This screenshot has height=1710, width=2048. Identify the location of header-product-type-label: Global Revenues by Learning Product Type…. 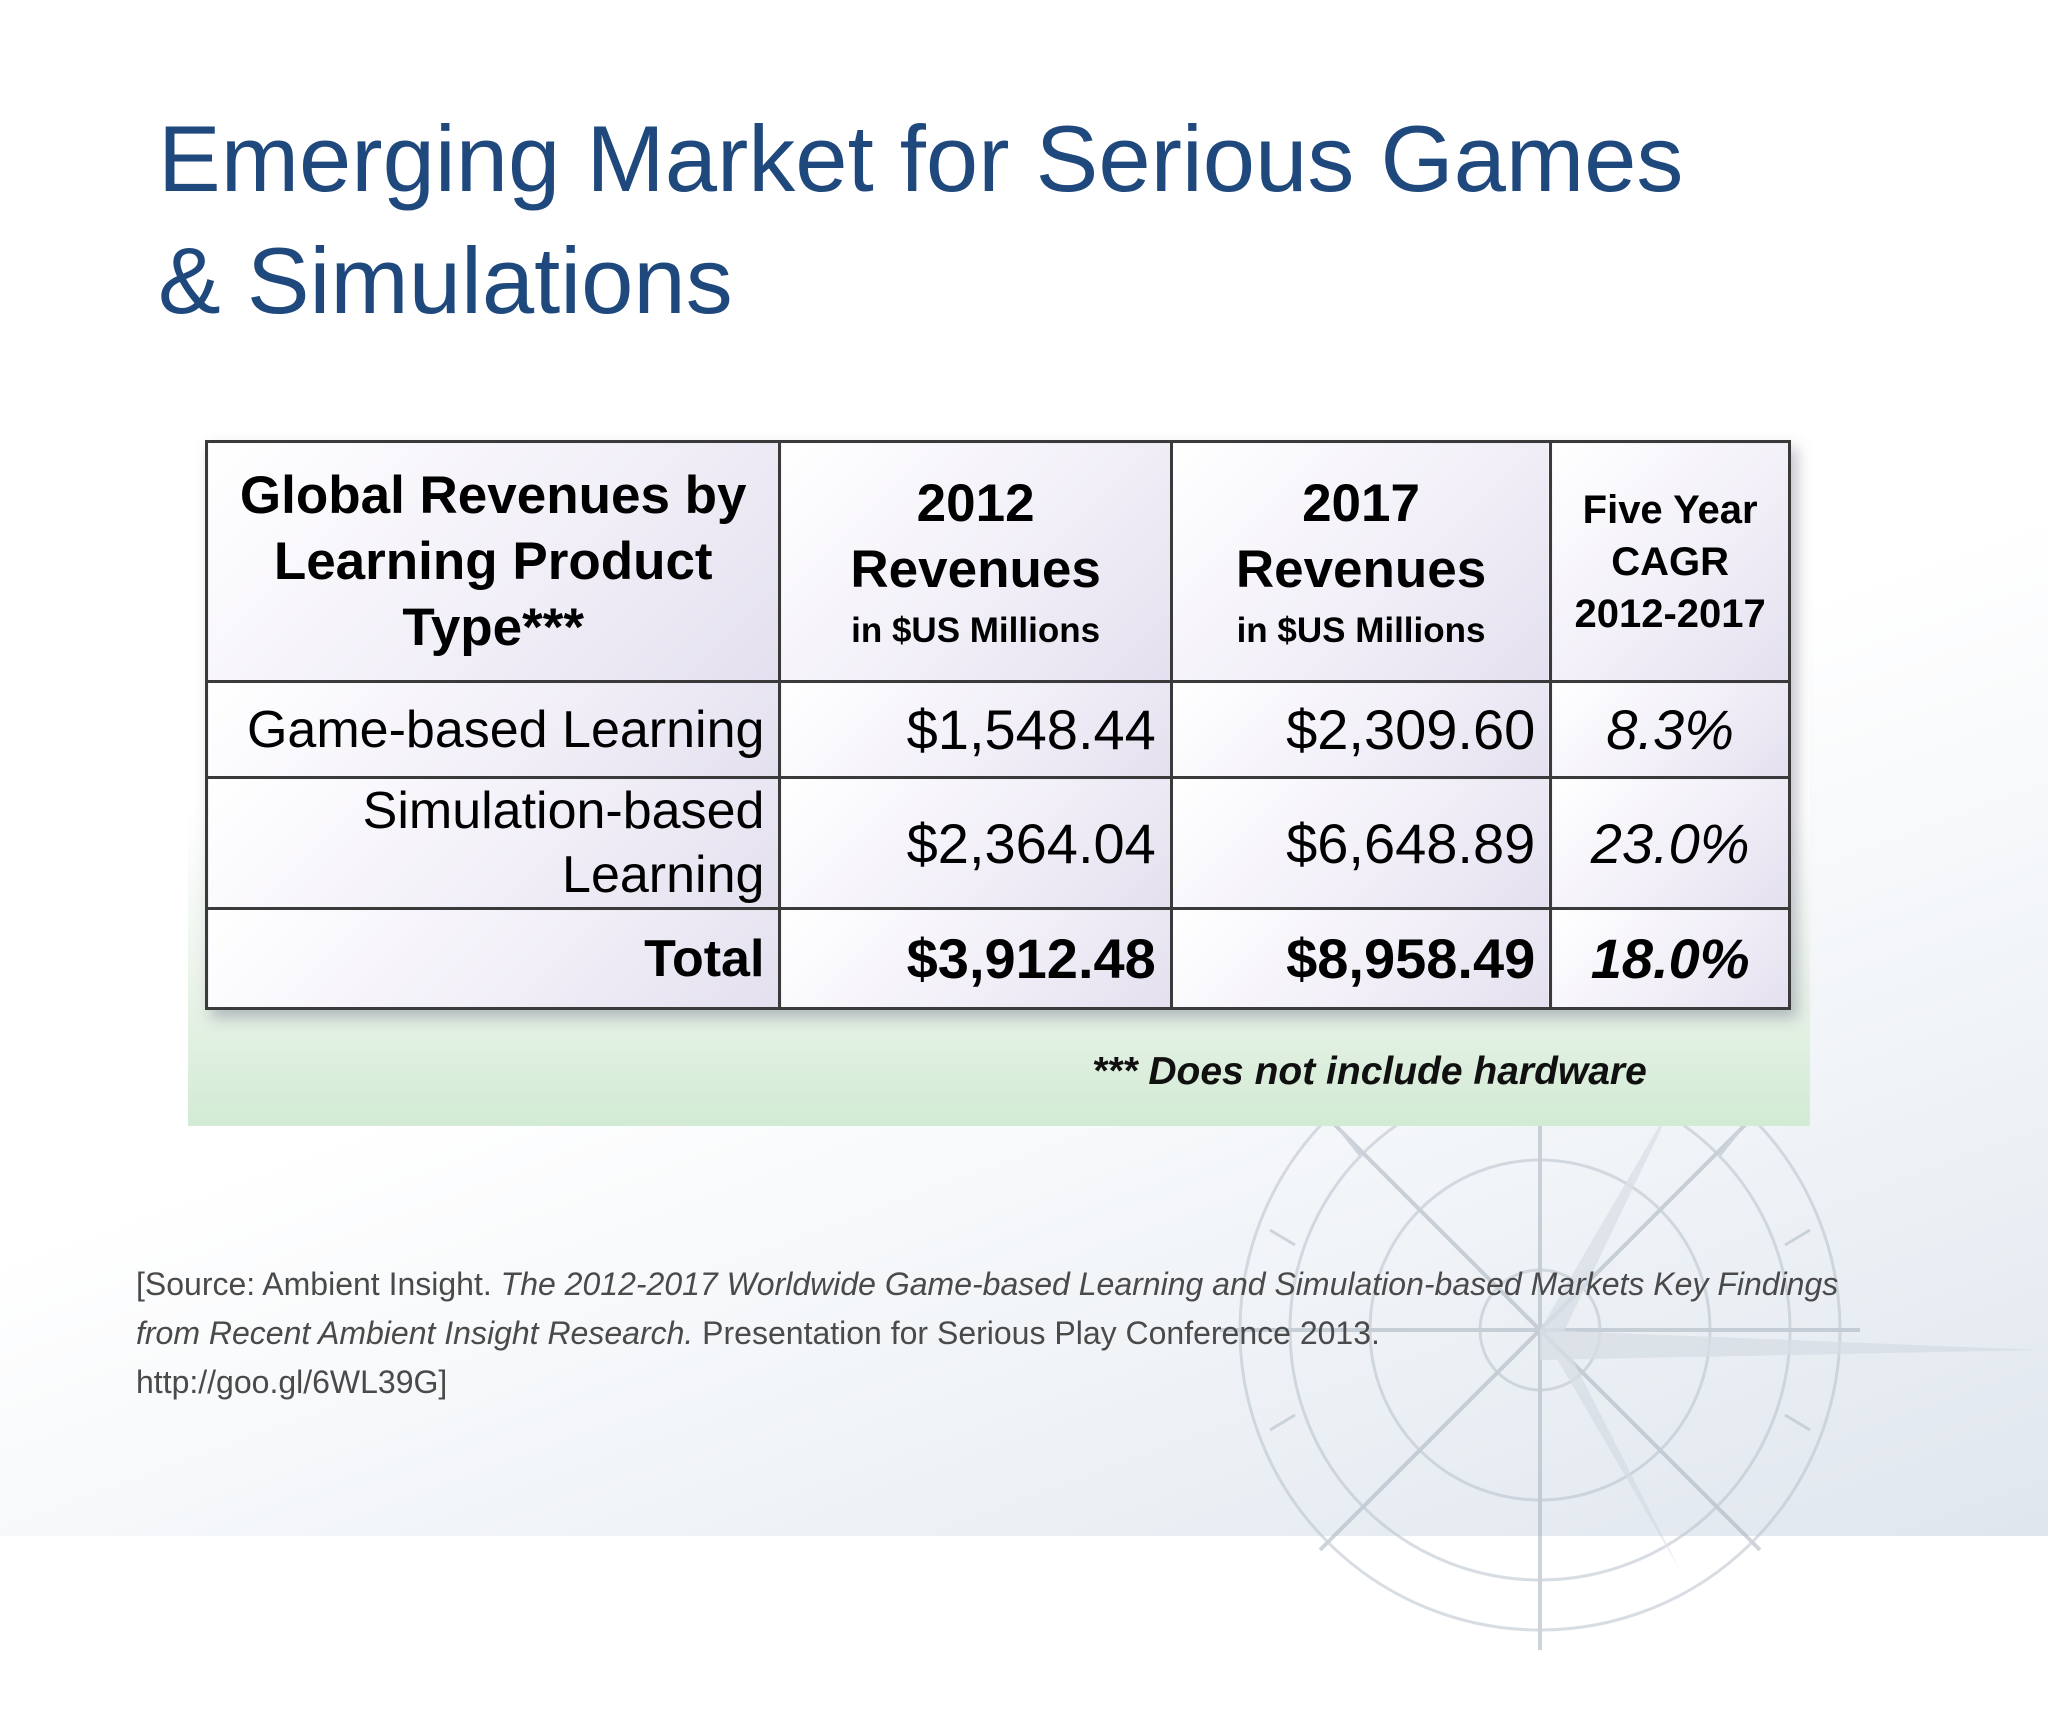
(493, 561).